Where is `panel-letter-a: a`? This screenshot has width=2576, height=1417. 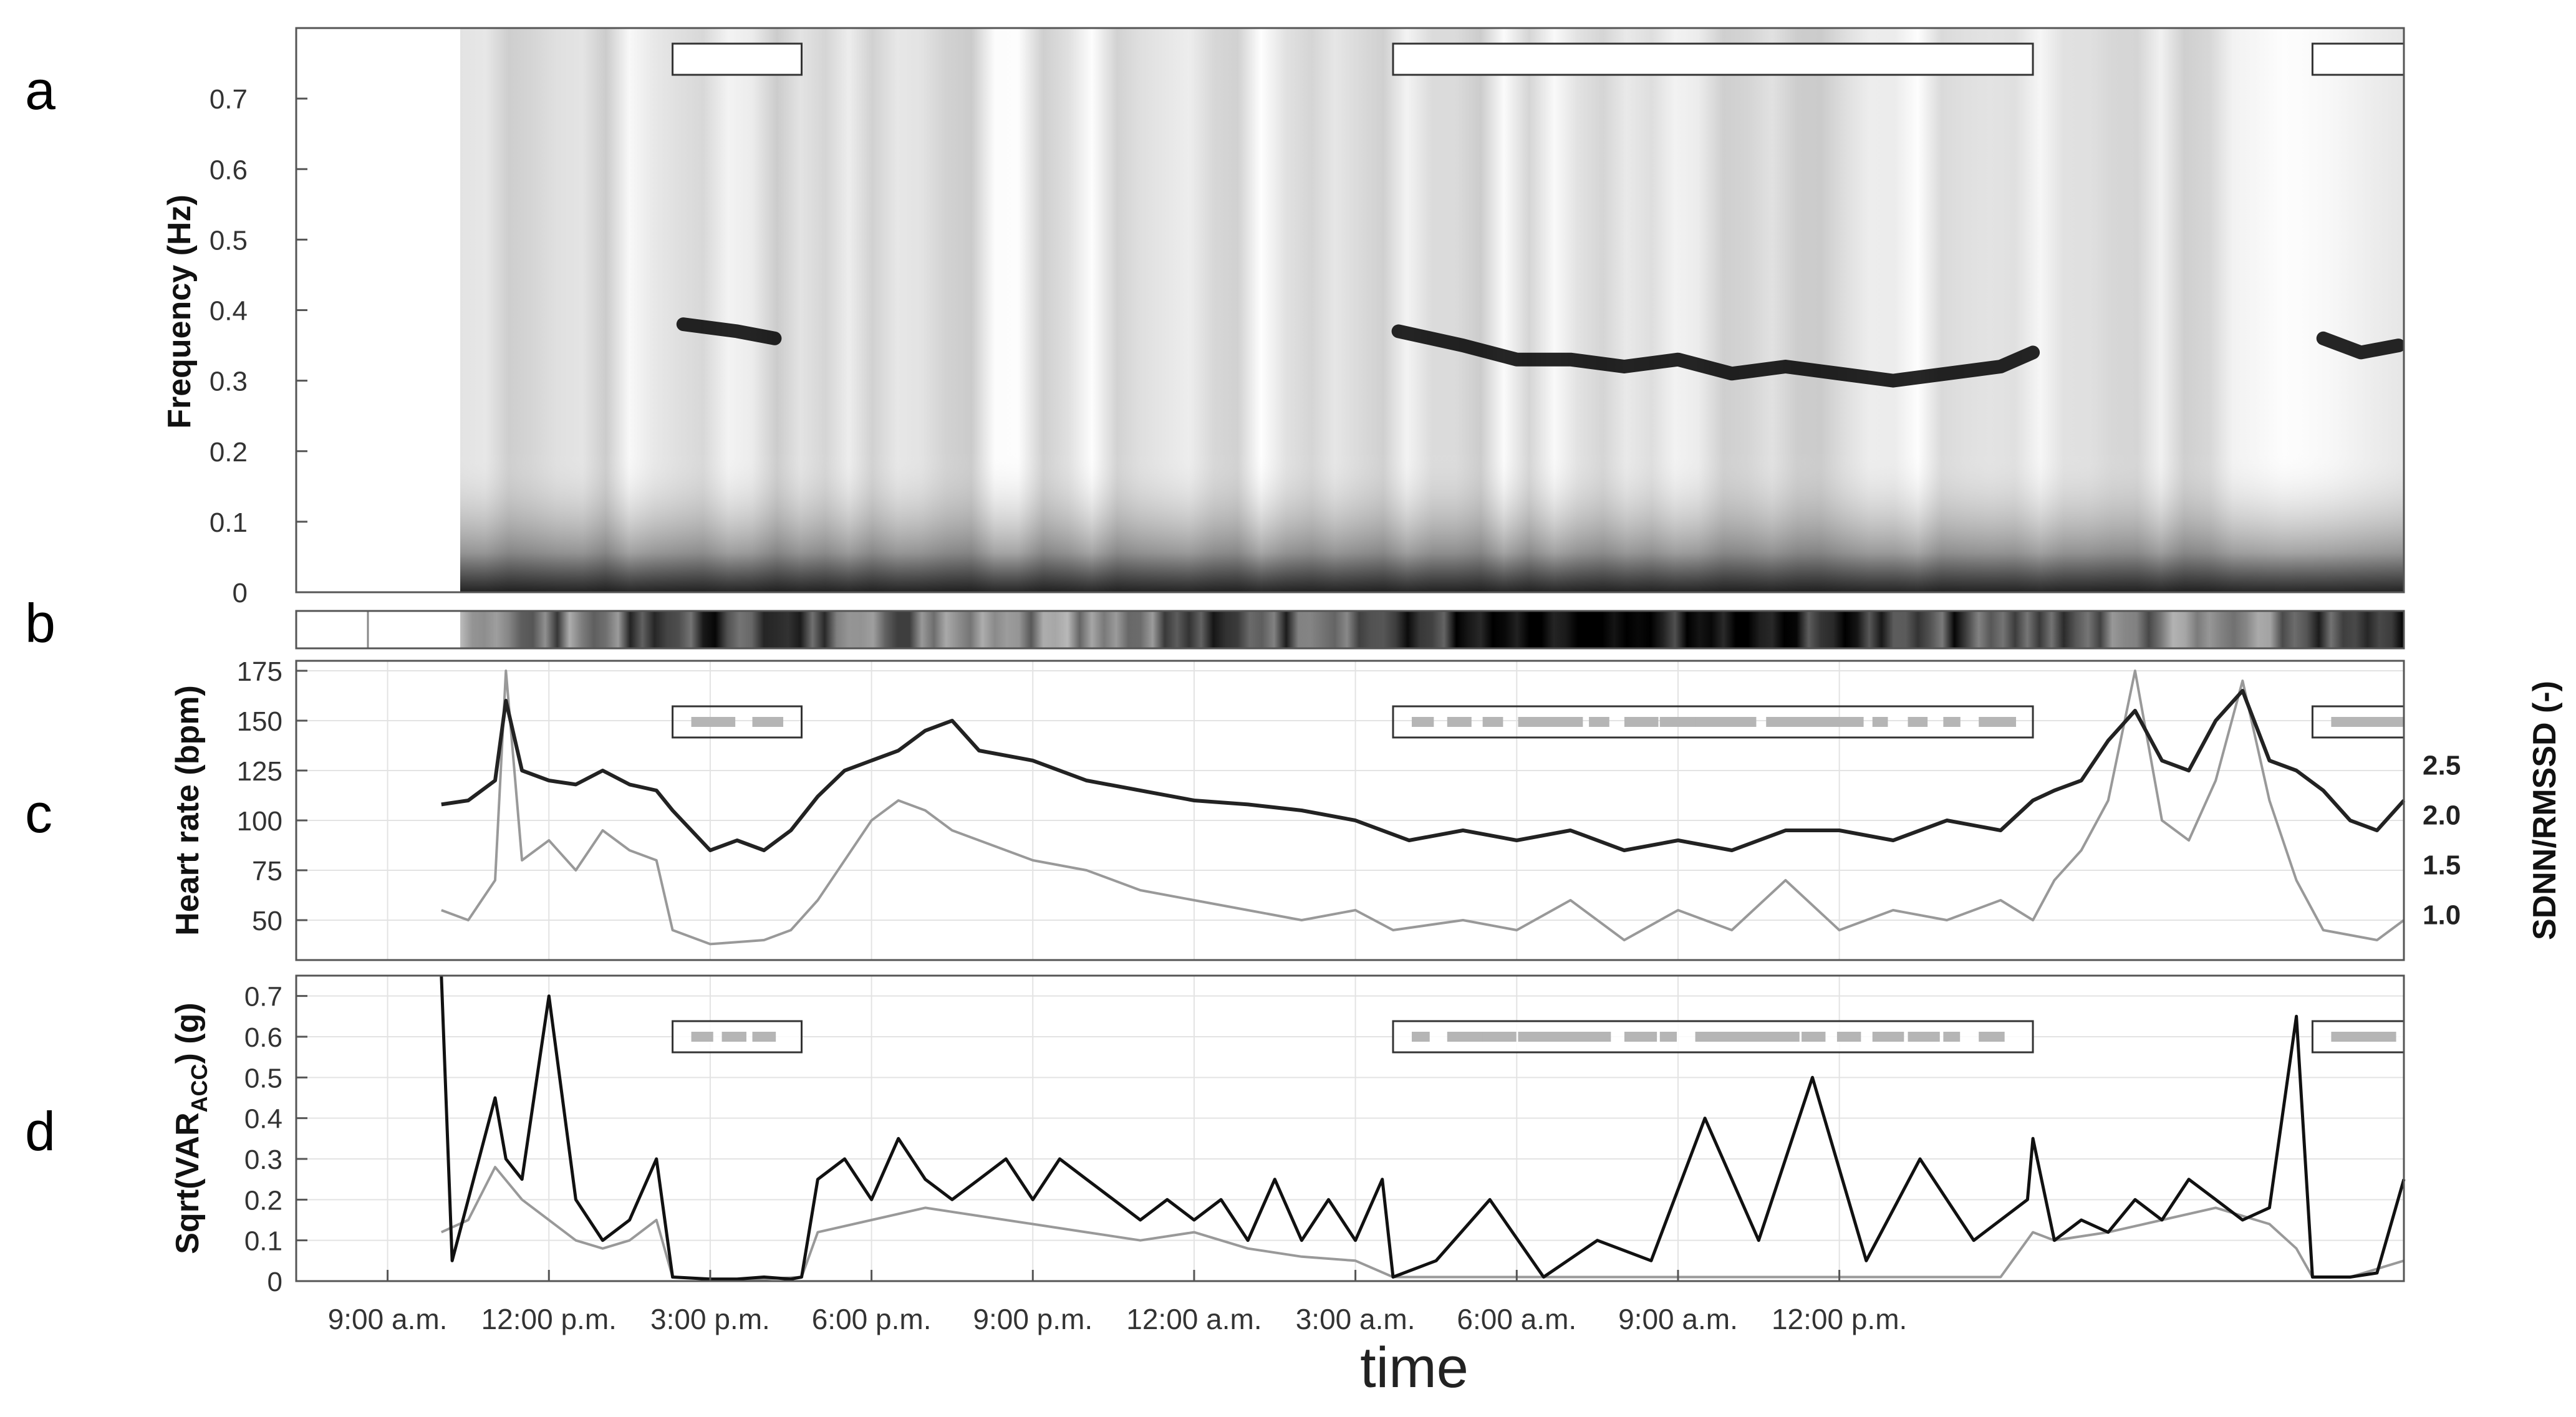
panel-letter-a: a is located at coordinates (40, 90).